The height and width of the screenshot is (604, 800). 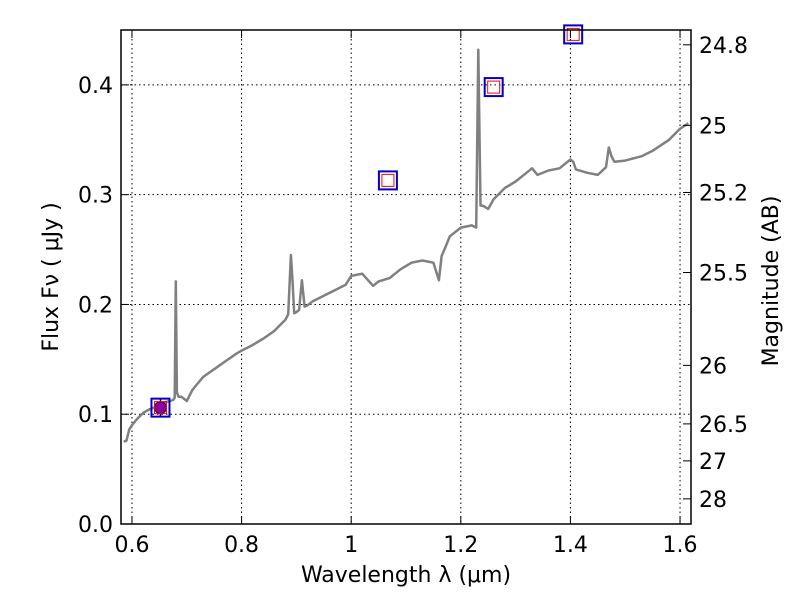 I want to click on x-tick-label: 0.6, so click(x=131, y=545).